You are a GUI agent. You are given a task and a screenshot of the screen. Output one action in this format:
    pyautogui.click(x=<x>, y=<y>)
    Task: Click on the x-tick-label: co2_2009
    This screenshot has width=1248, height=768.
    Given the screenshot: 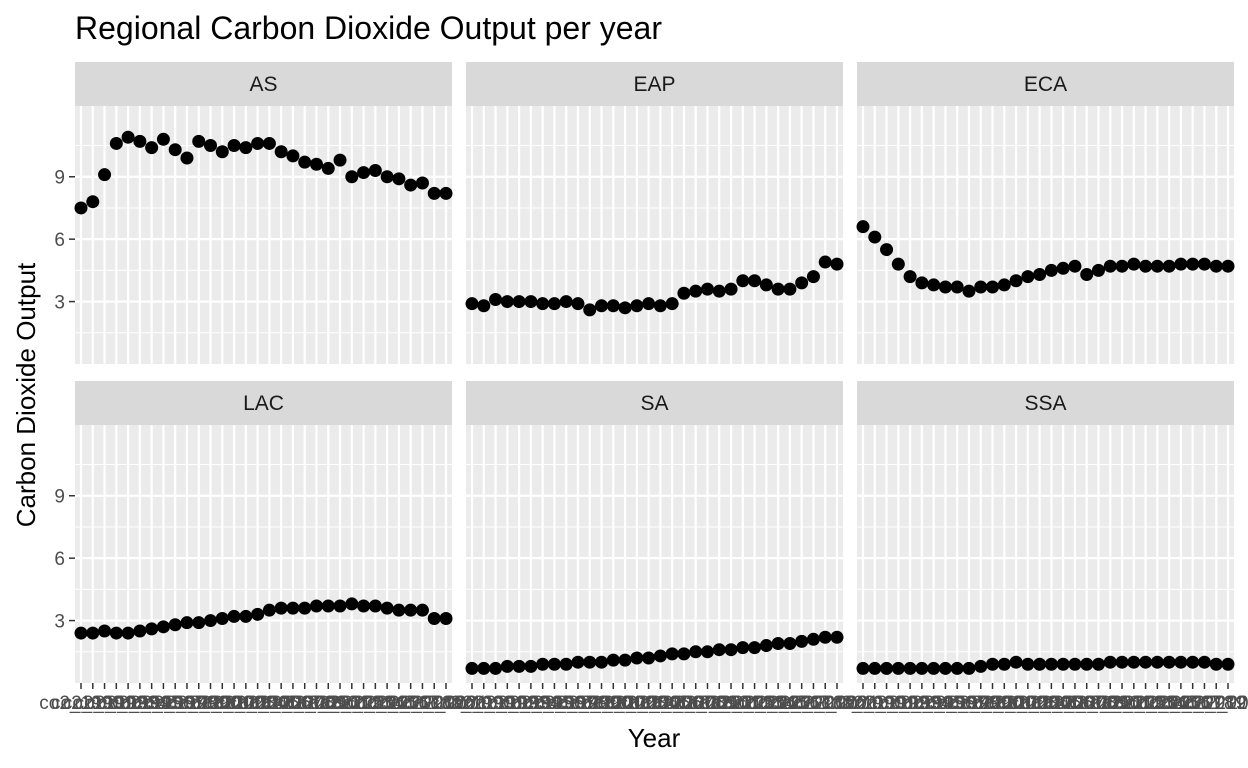 What is the action you would take?
    pyautogui.click(x=695, y=703)
    